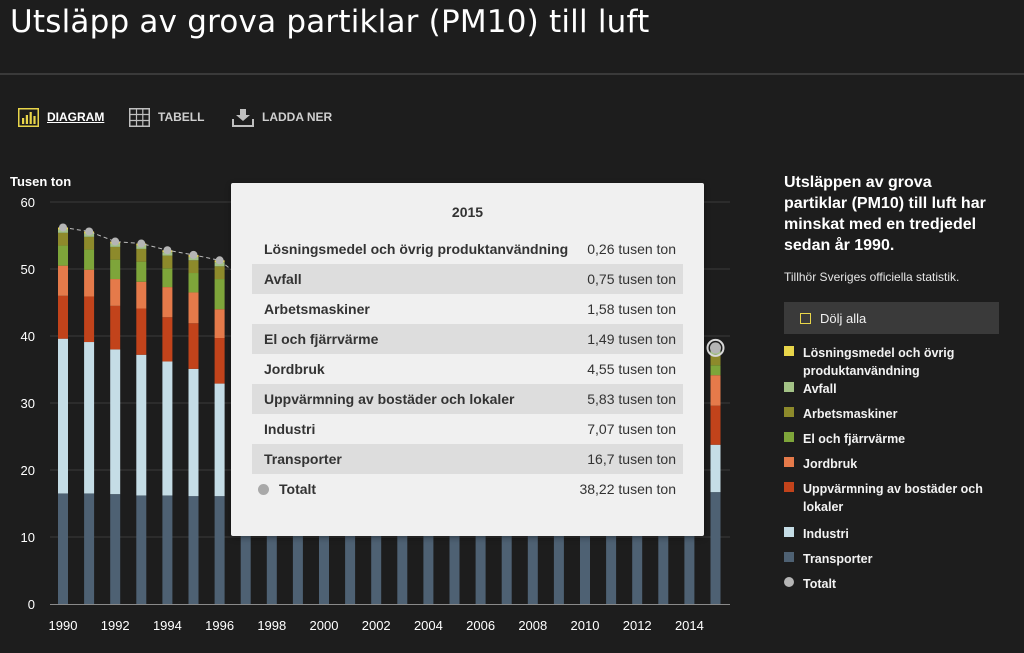  Describe the element at coordinates (139, 117) in the screenshot. I see `table-grid-icon` at that location.